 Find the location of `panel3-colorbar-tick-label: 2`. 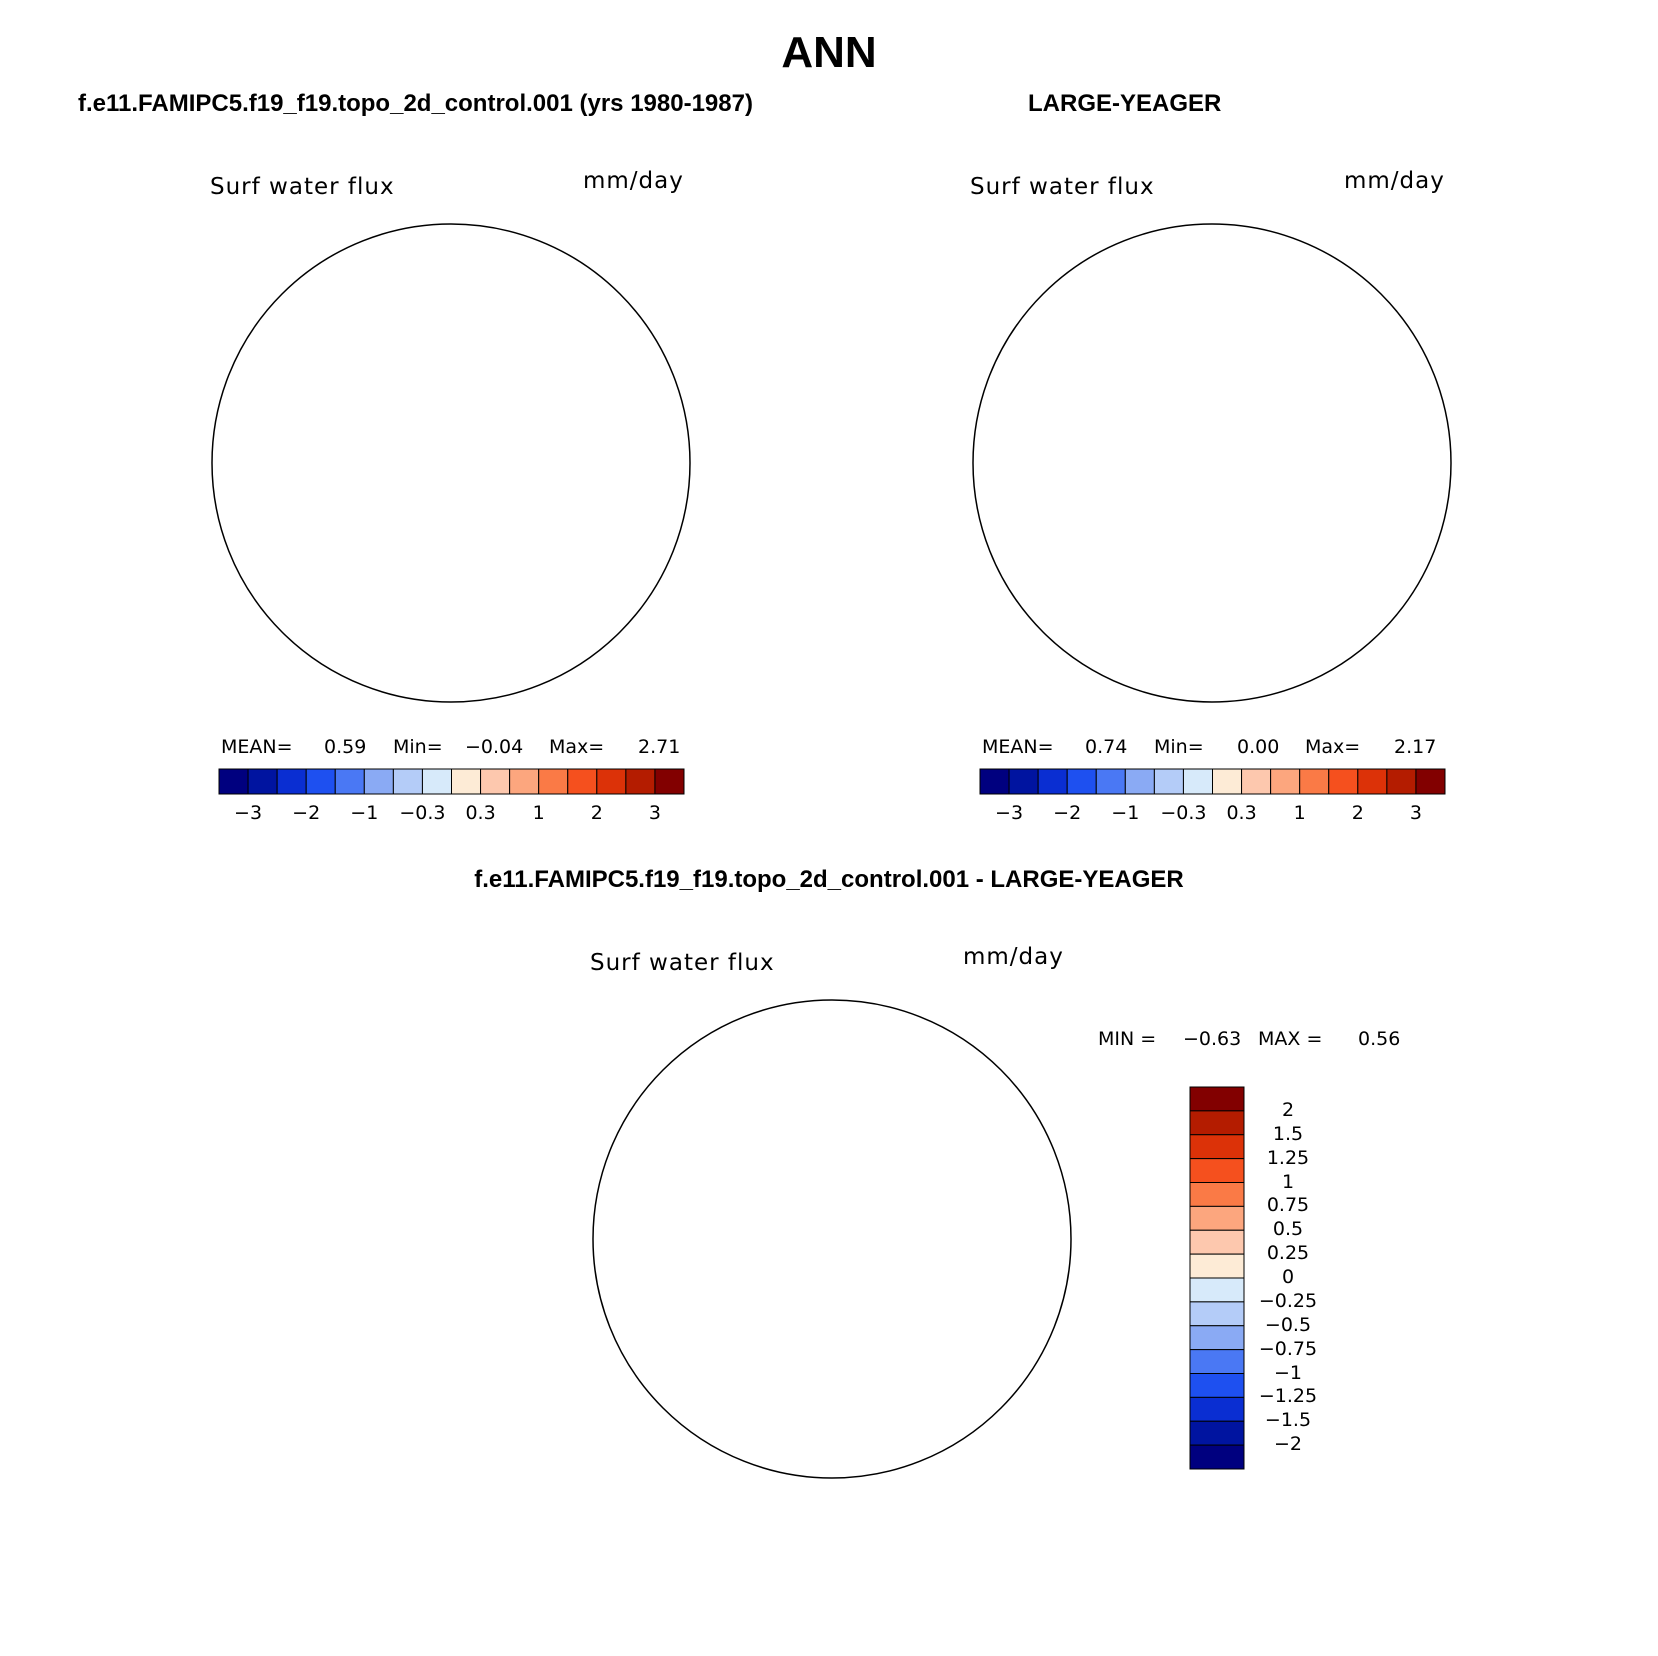

panel3-colorbar-tick-label: 2 is located at coordinates (1288, 1109).